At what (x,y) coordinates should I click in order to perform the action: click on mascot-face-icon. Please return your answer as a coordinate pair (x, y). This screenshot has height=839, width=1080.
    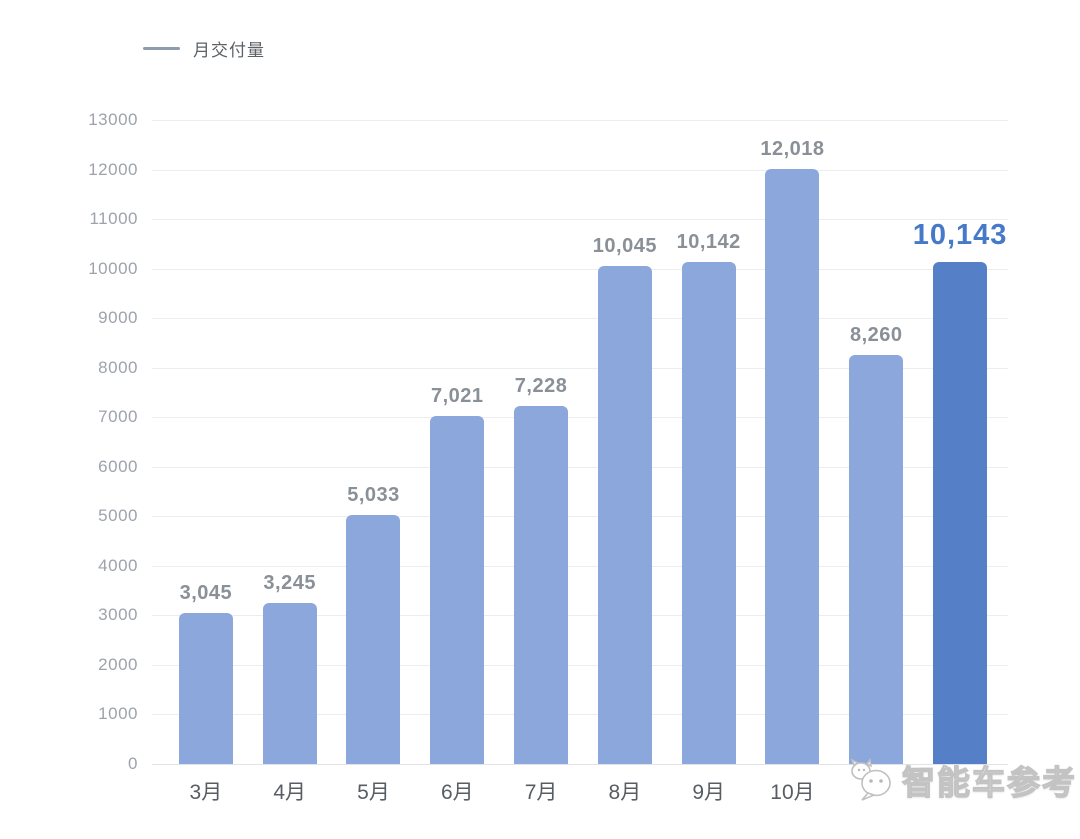
    Looking at the image, I should click on (870, 779).